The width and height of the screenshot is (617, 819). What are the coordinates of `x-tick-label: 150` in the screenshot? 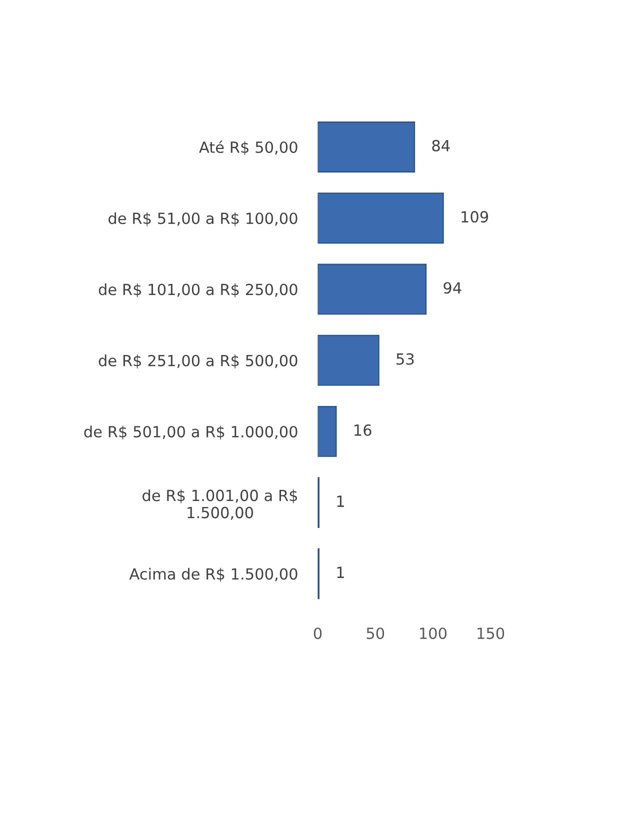 It's located at (491, 634).